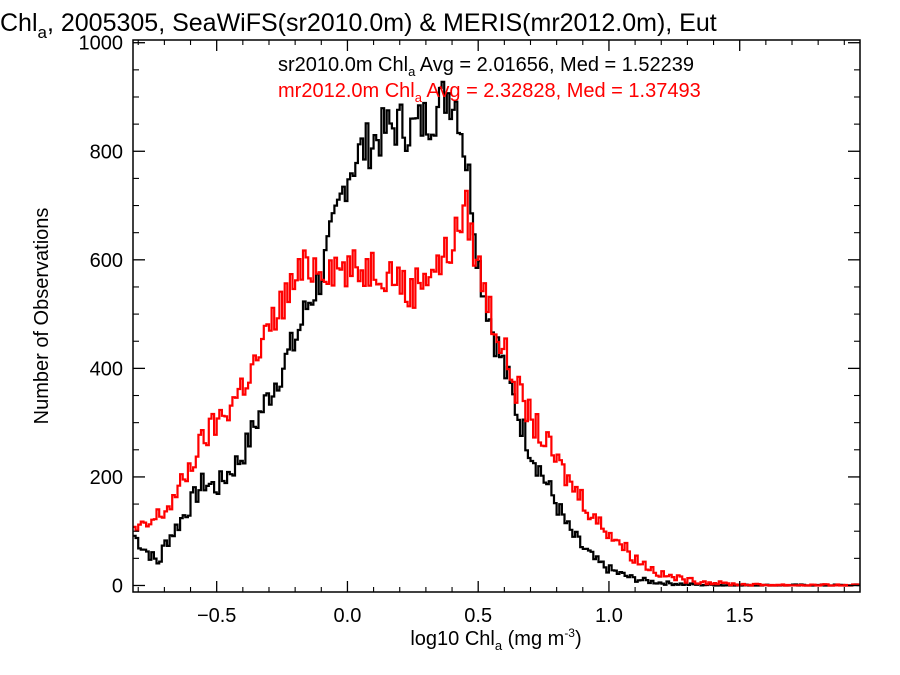 Image resolution: width=900 pixels, height=675 pixels. I want to click on x-tick-label: 0.0, so click(348, 616).